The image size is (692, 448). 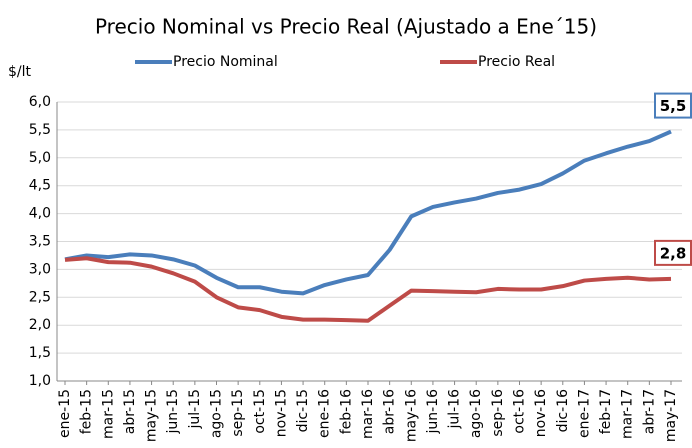 I want to click on x-tick-label: feb-16, so click(x=346, y=411).